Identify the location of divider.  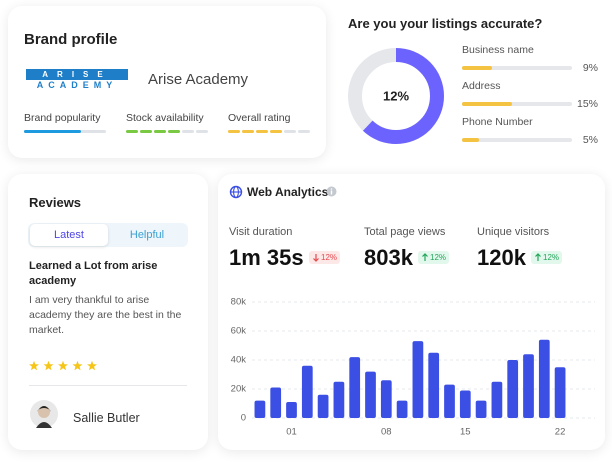
(108, 385).